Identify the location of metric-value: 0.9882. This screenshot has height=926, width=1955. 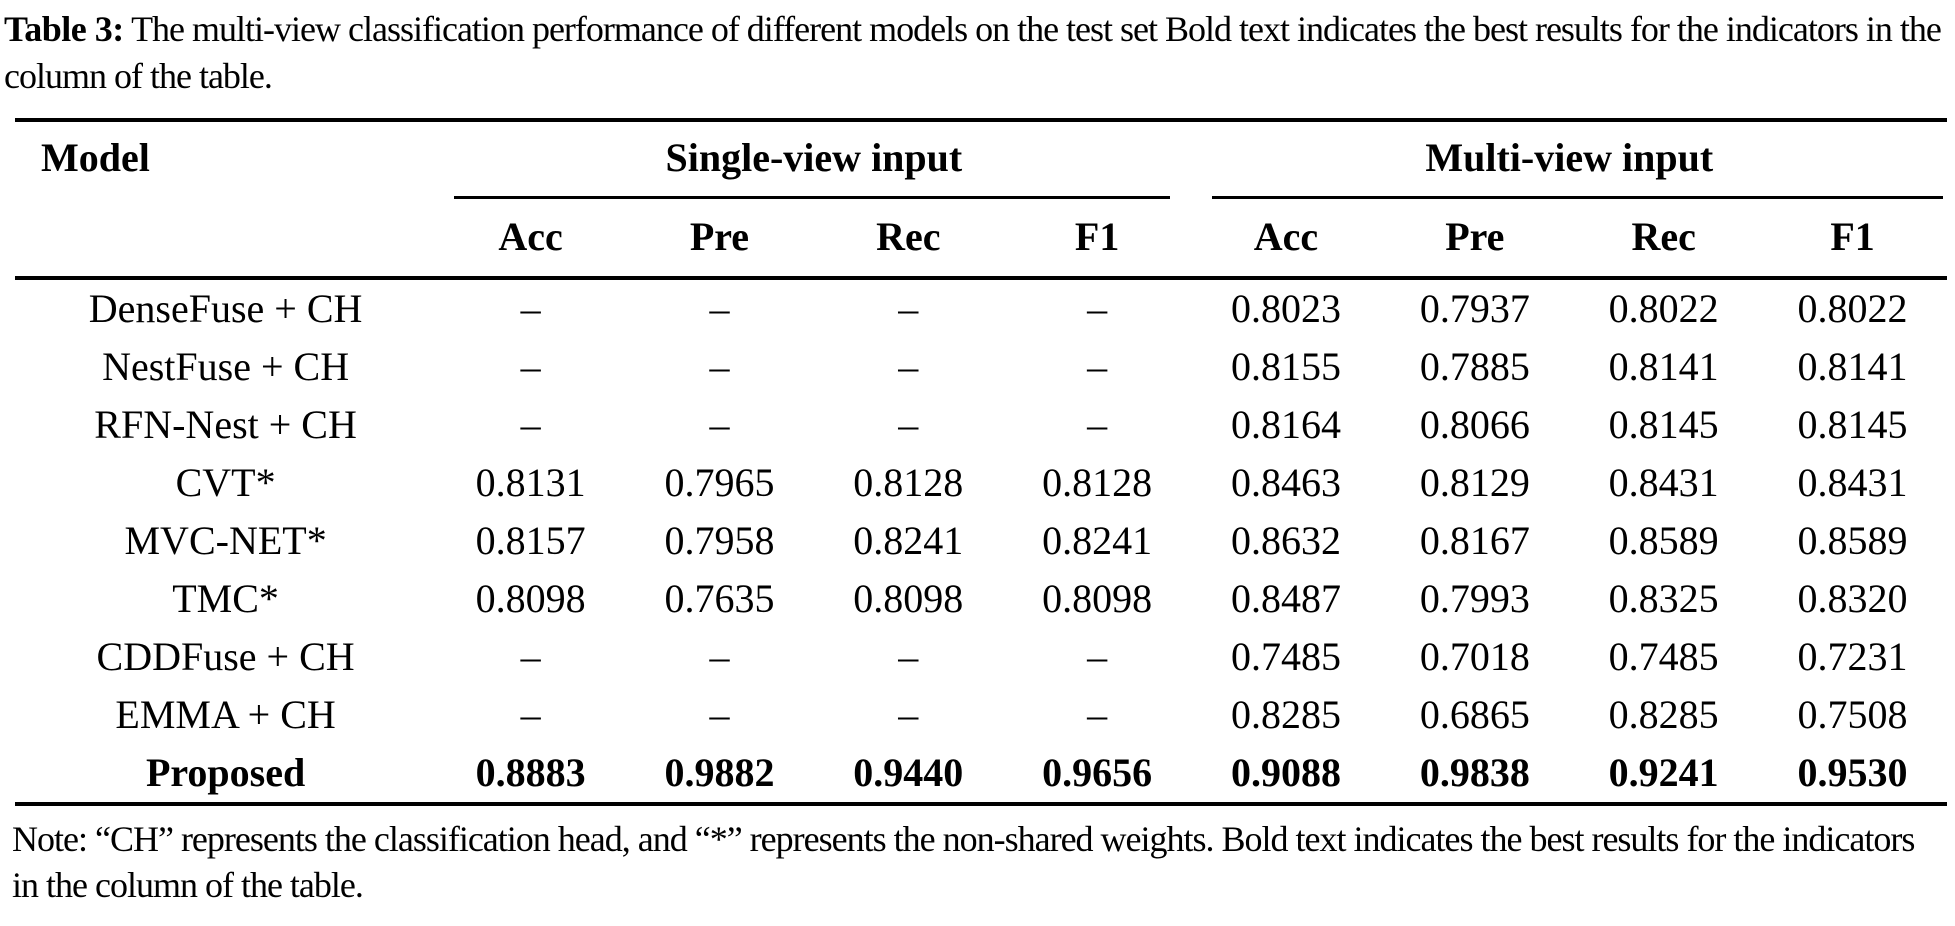
(719, 774).